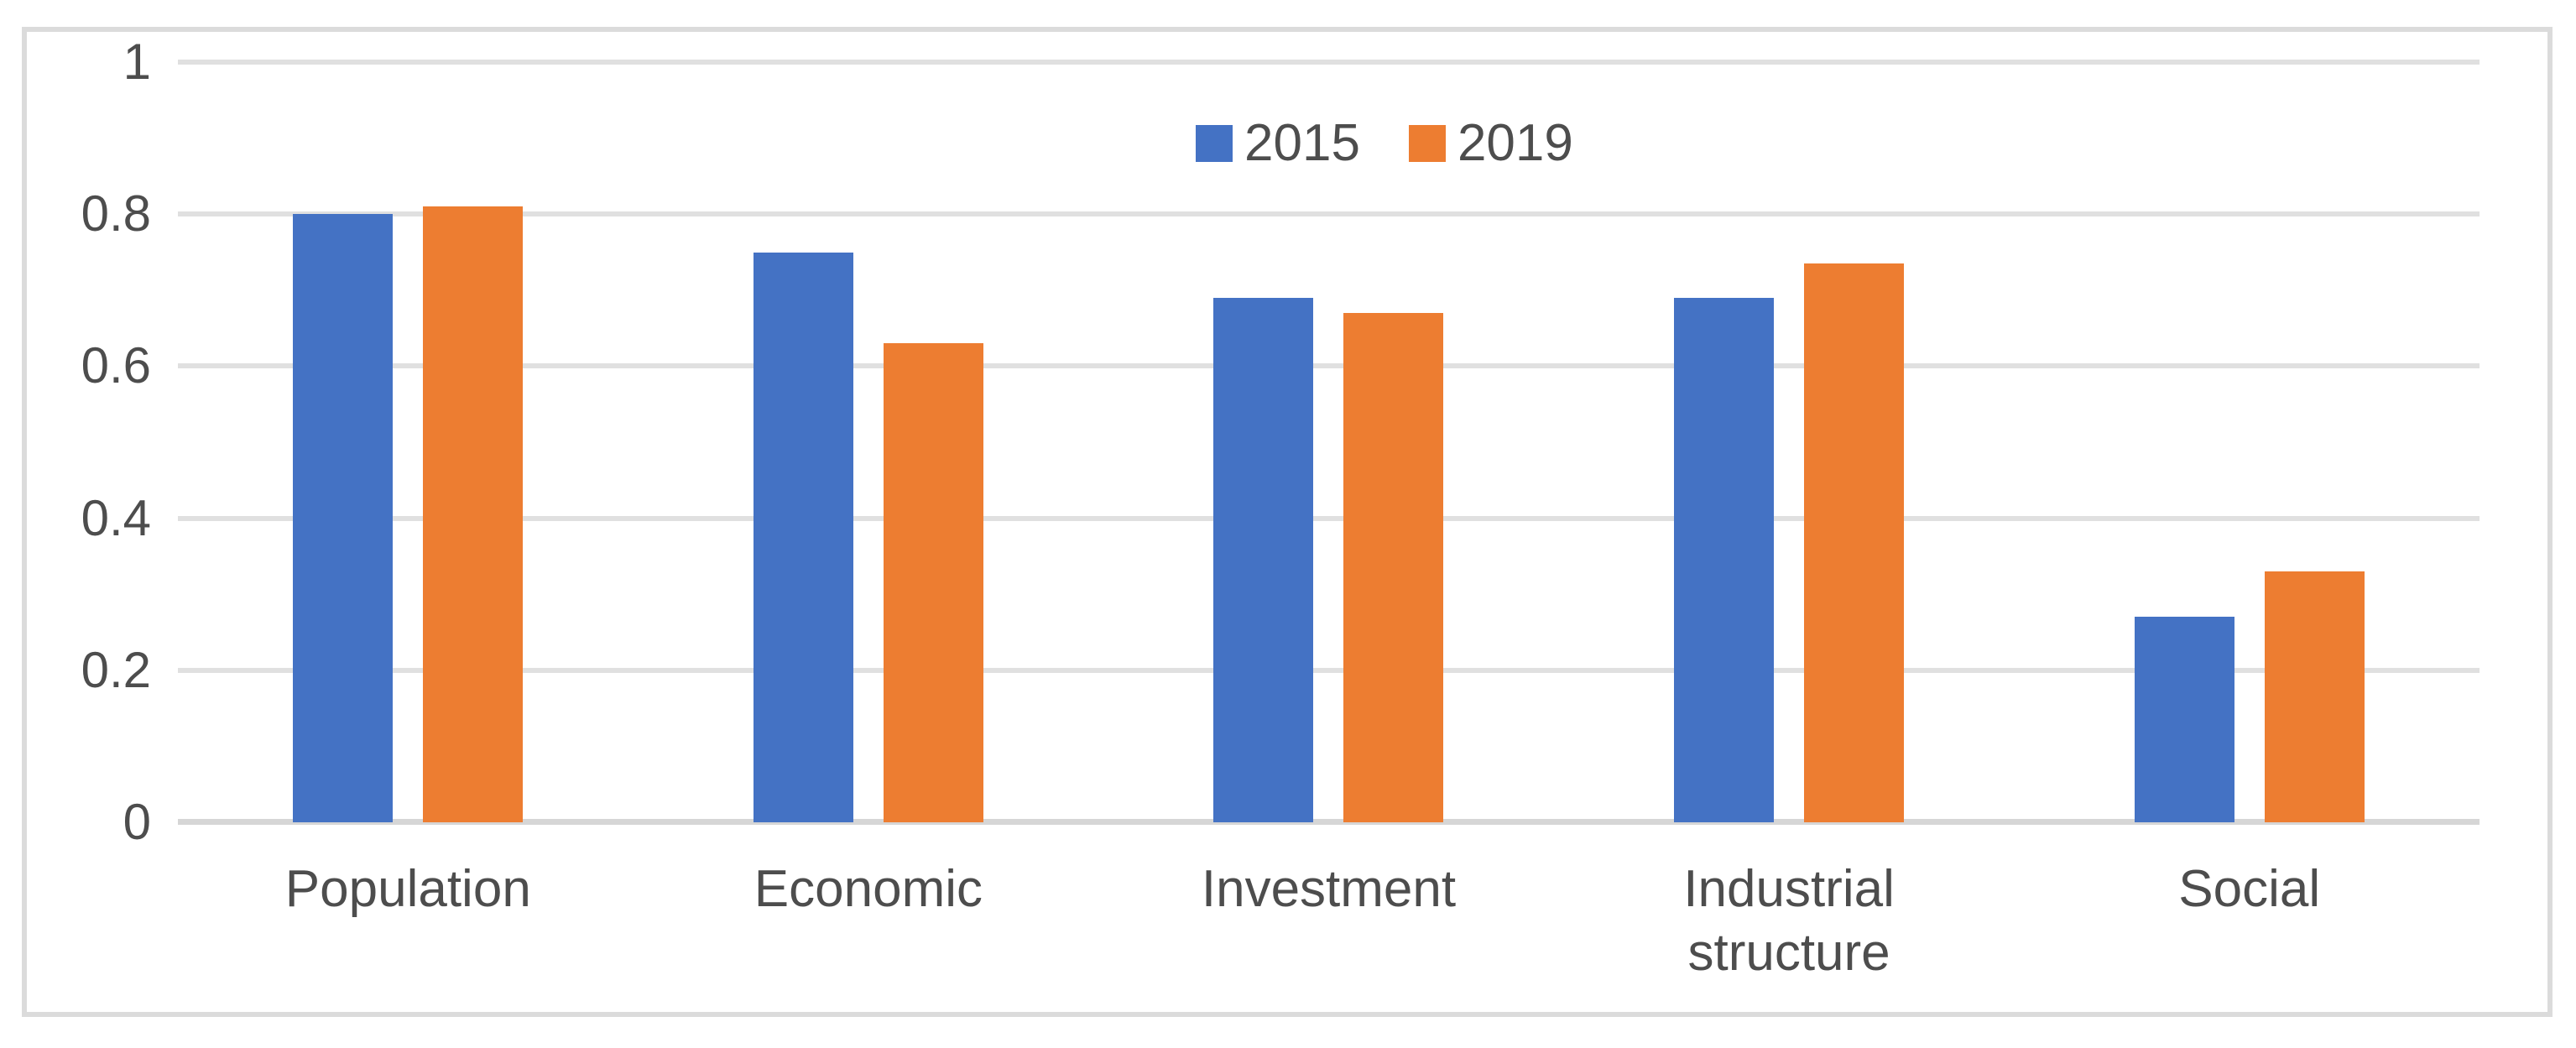 The image size is (2576, 1048). What do you see at coordinates (1329, 889) in the screenshot?
I see `x-axis-label-investment: Investment` at bounding box center [1329, 889].